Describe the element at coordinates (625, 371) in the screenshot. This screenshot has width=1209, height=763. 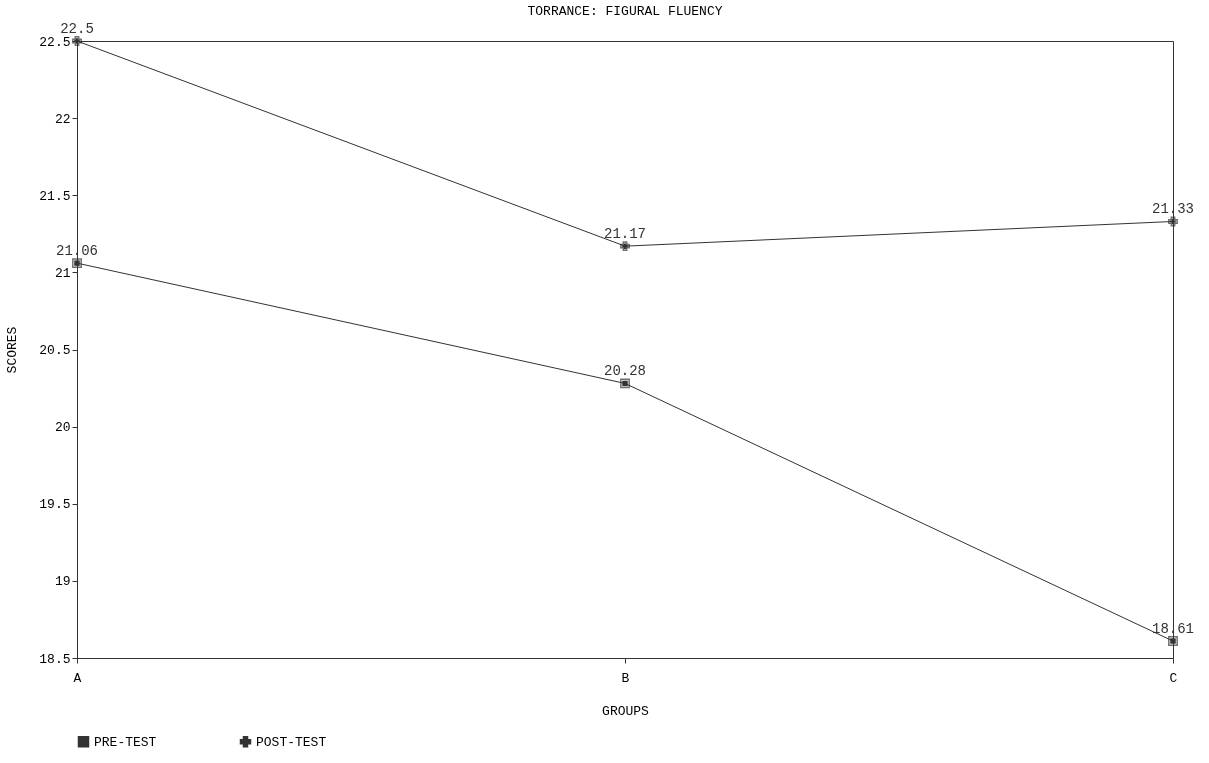
I see `data-label: 20.28` at that location.